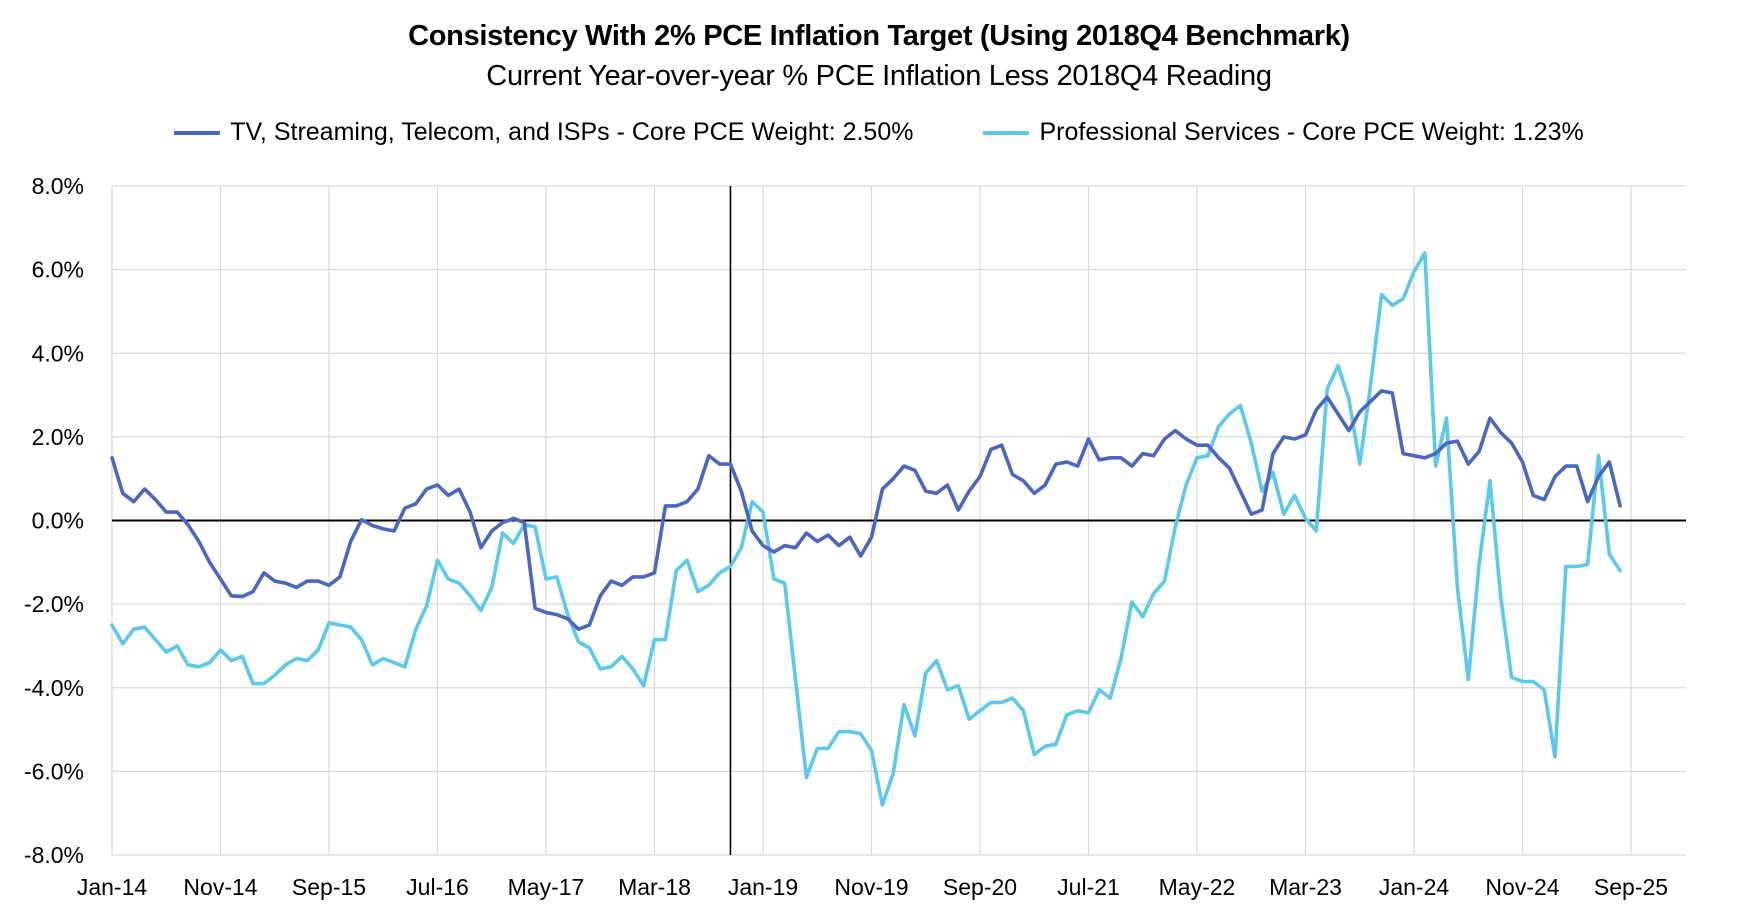  What do you see at coordinates (546, 887) in the screenshot?
I see `x-tick-label: May-17` at bounding box center [546, 887].